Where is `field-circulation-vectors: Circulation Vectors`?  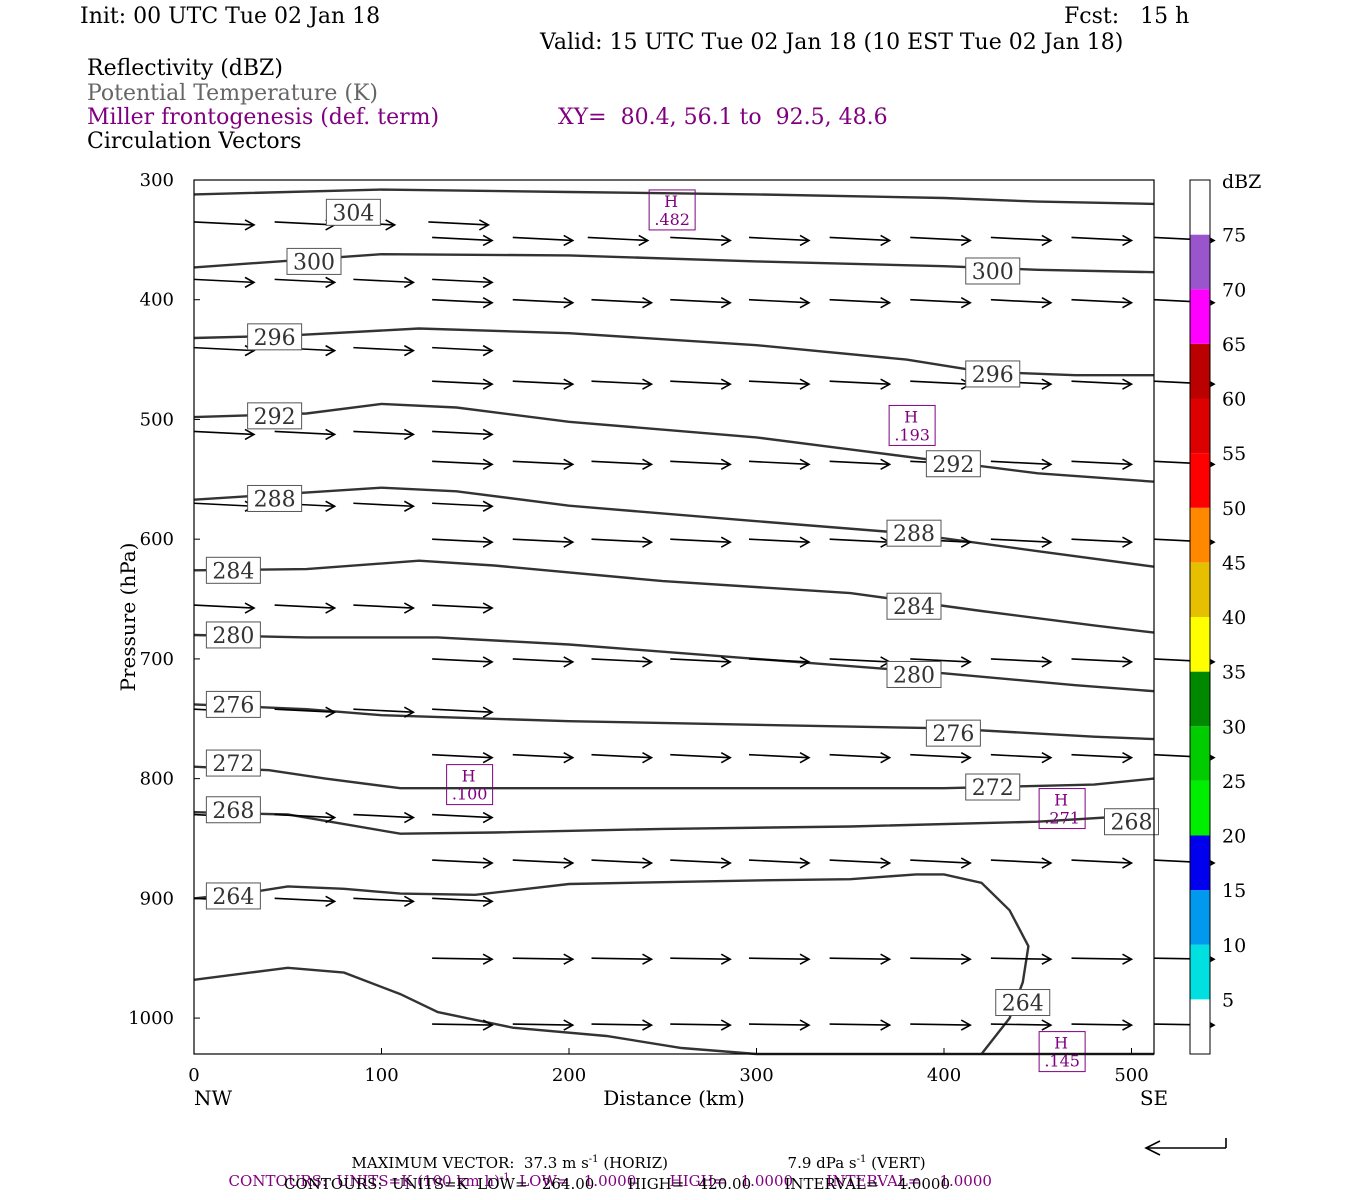 field-circulation-vectors: Circulation Vectors is located at coordinates (194, 141).